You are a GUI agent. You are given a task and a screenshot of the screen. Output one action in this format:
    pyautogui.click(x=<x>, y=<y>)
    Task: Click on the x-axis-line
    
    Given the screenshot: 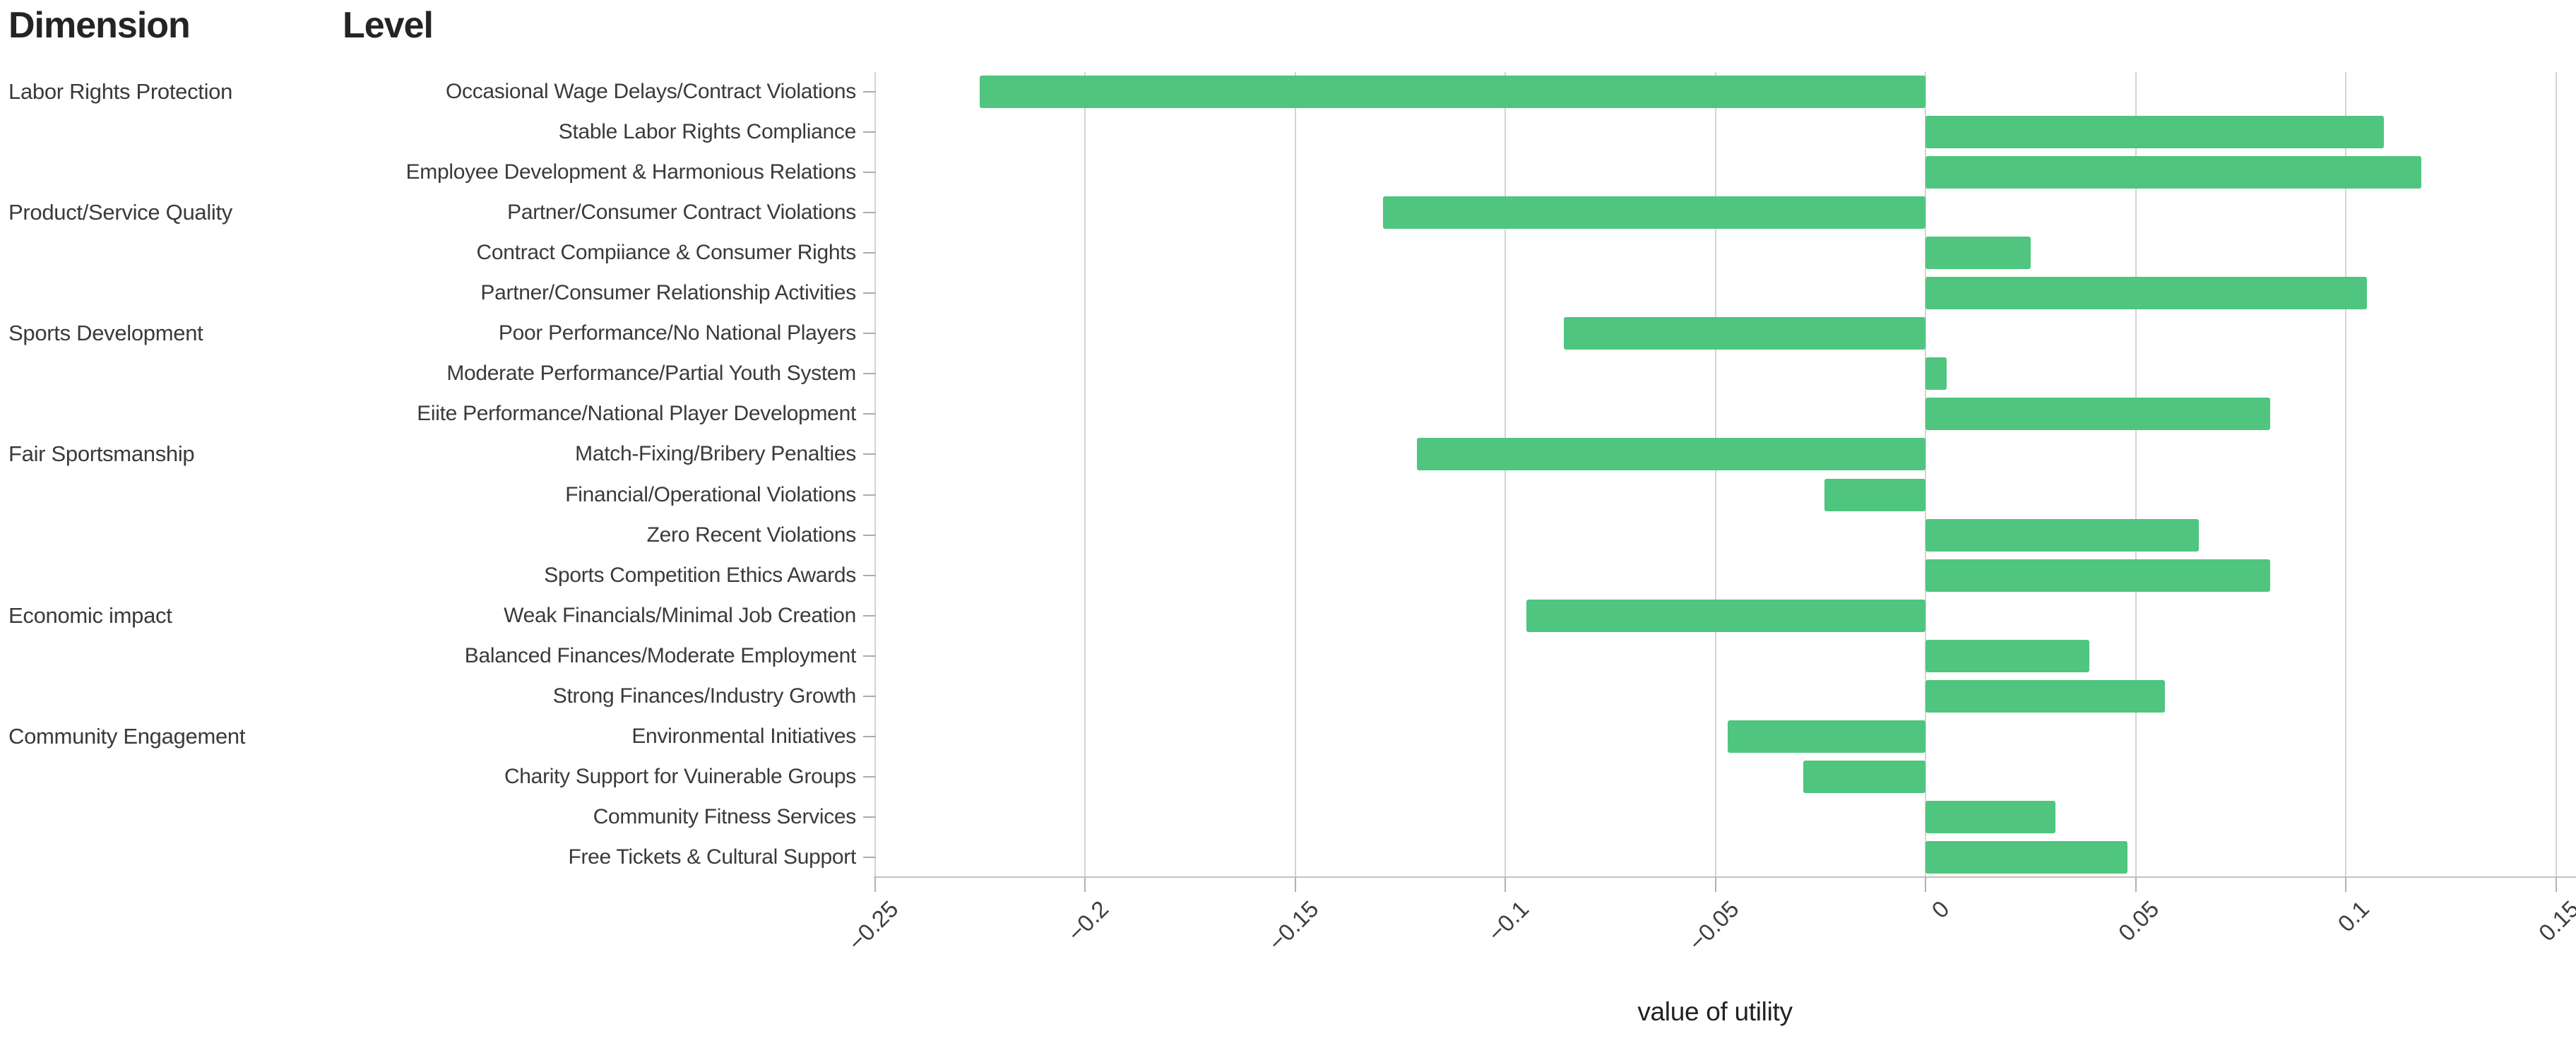 What is the action you would take?
    pyautogui.click(x=1724, y=877)
    